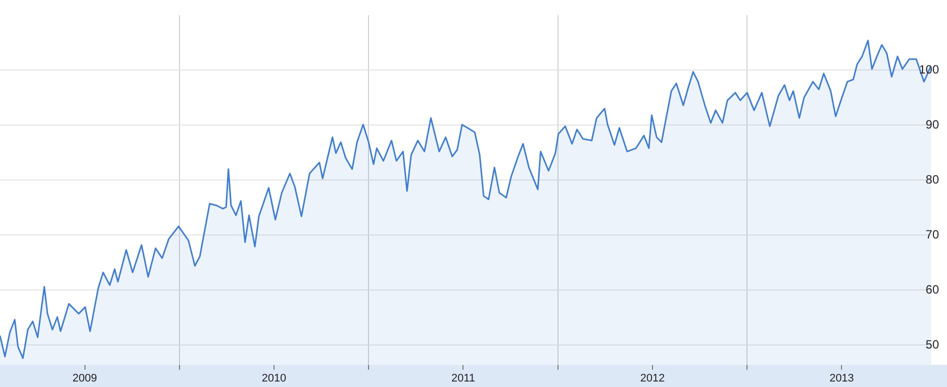  What do you see at coordinates (933, 234) in the screenshot?
I see `y-tick-label: 70` at bounding box center [933, 234].